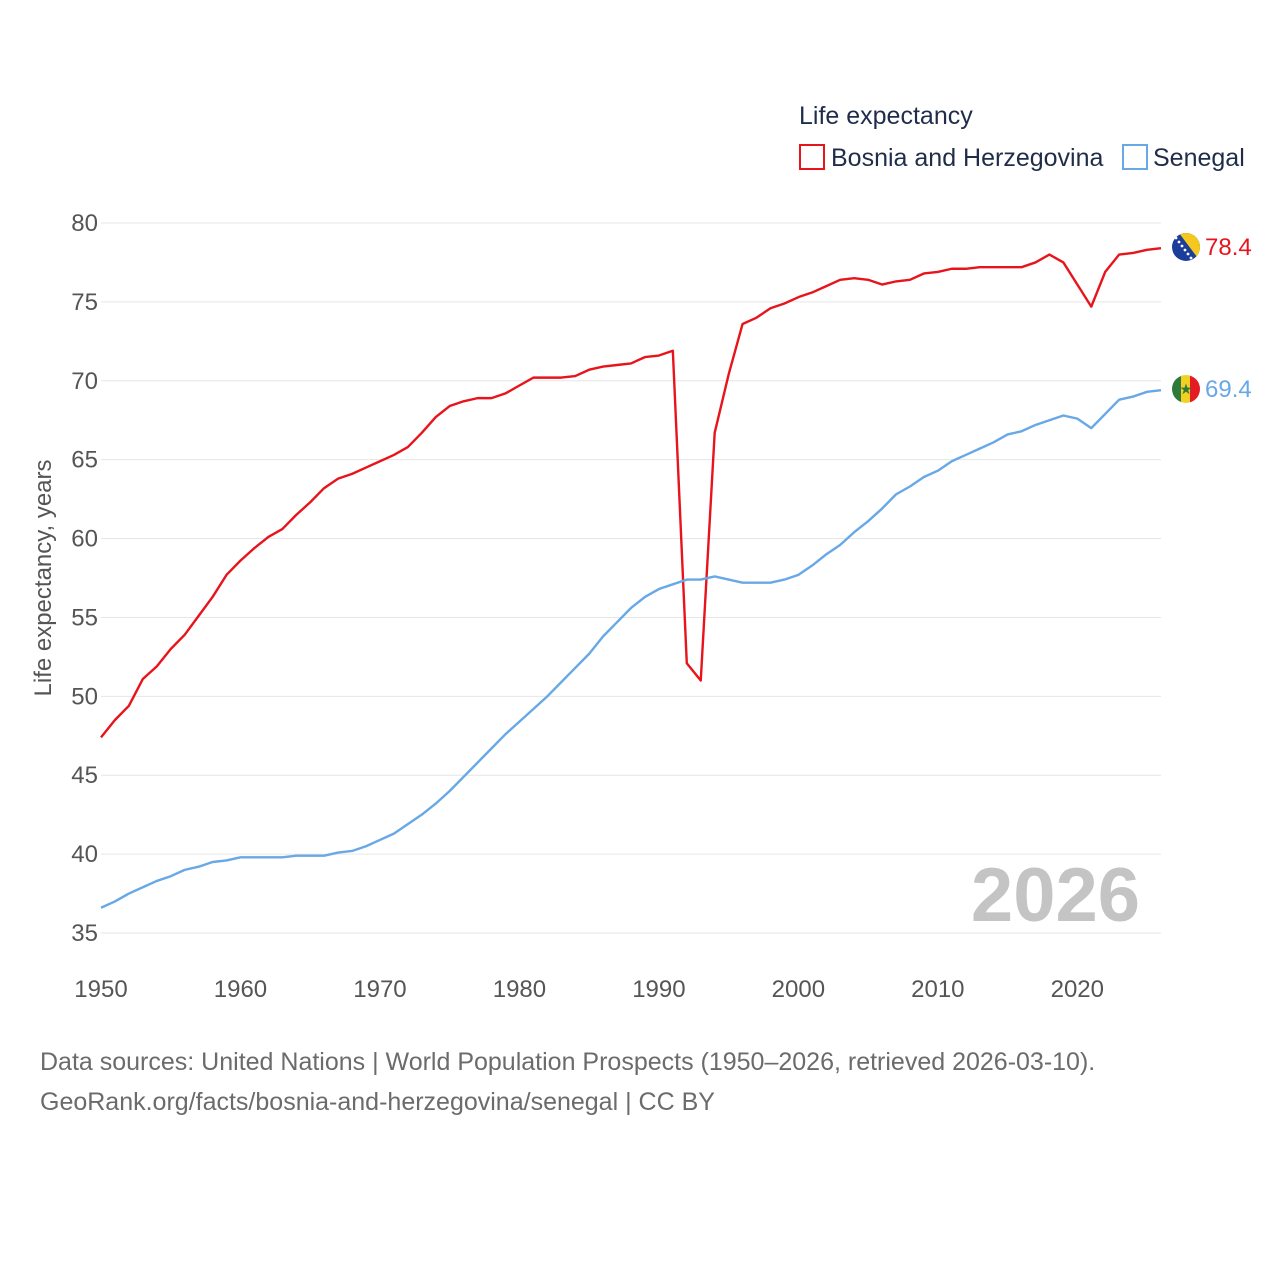 The width and height of the screenshot is (1280, 1280). I want to click on legend-swatch-bosnia, so click(812, 157).